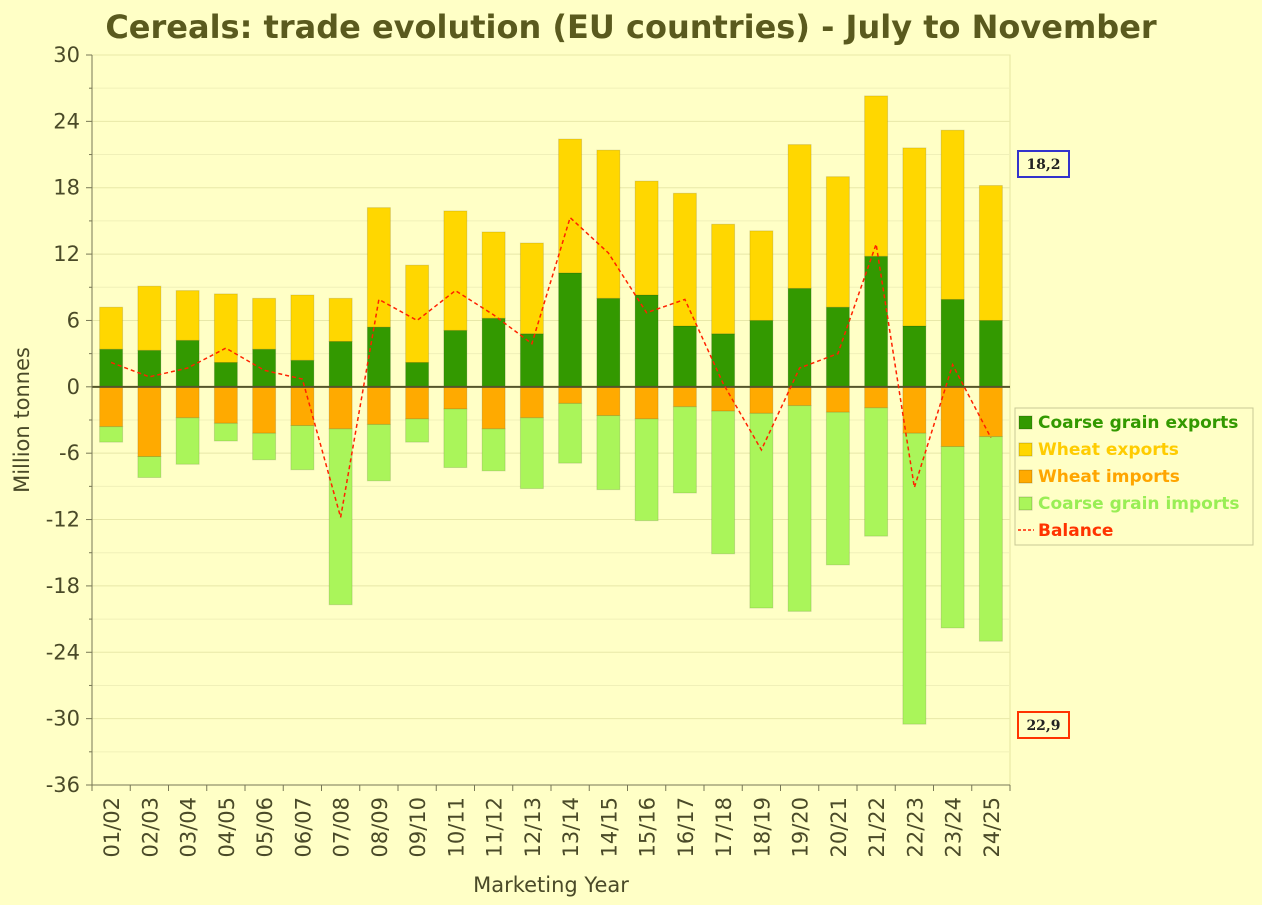 The image size is (1262, 905). What do you see at coordinates (63, 520) in the screenshot?
I see `y-tick-label: -12` at bounding box center [63, 520].